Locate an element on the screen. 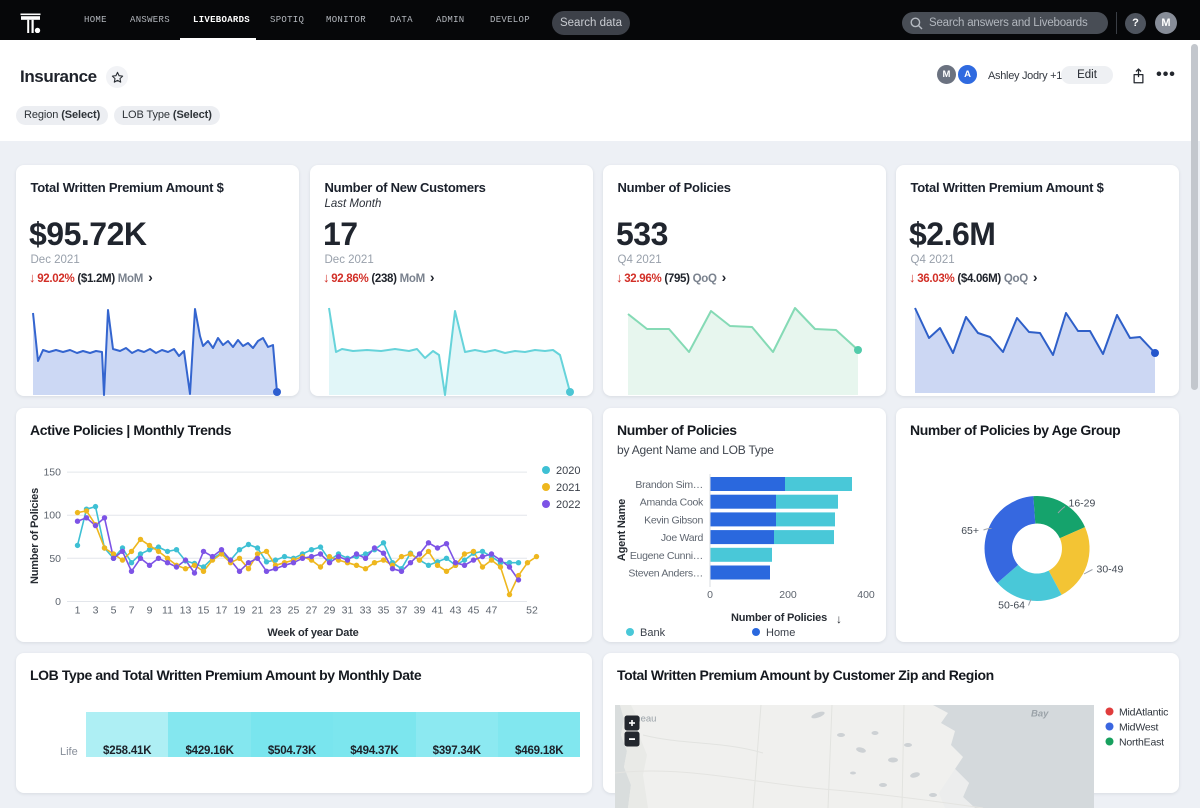 This screenshot has width=1200, height=808. svg-text: Home is located at coordinates (780, 633).